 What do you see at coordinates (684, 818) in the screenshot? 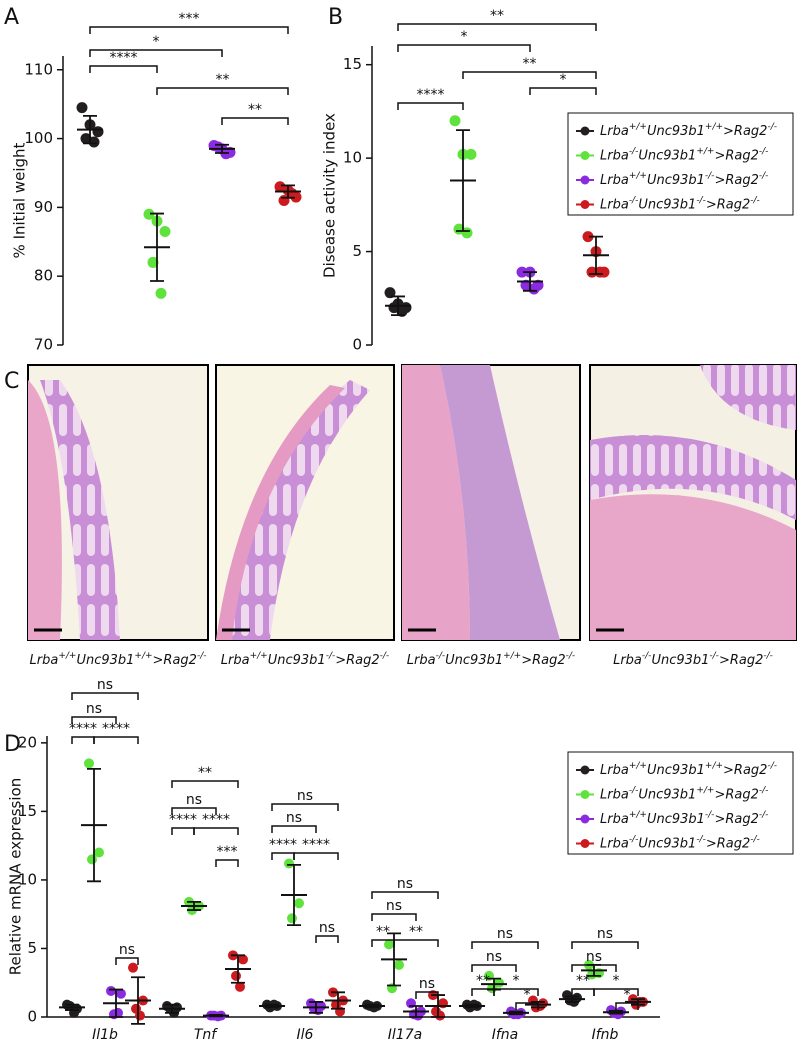
I see `legend-label: Lrba+/+Unc93b1-/->Rag2-/-` at bounding box center [684, 818].